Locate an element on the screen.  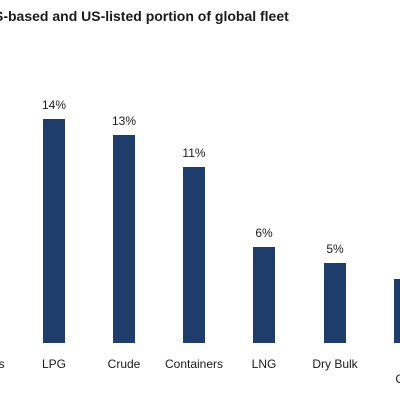
data-label: 6% is located at coordinates (264, 233).